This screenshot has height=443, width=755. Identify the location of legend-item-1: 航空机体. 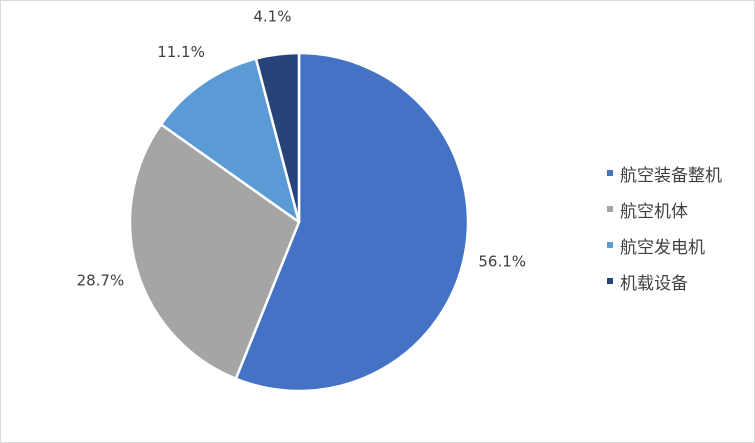
(664, 209).